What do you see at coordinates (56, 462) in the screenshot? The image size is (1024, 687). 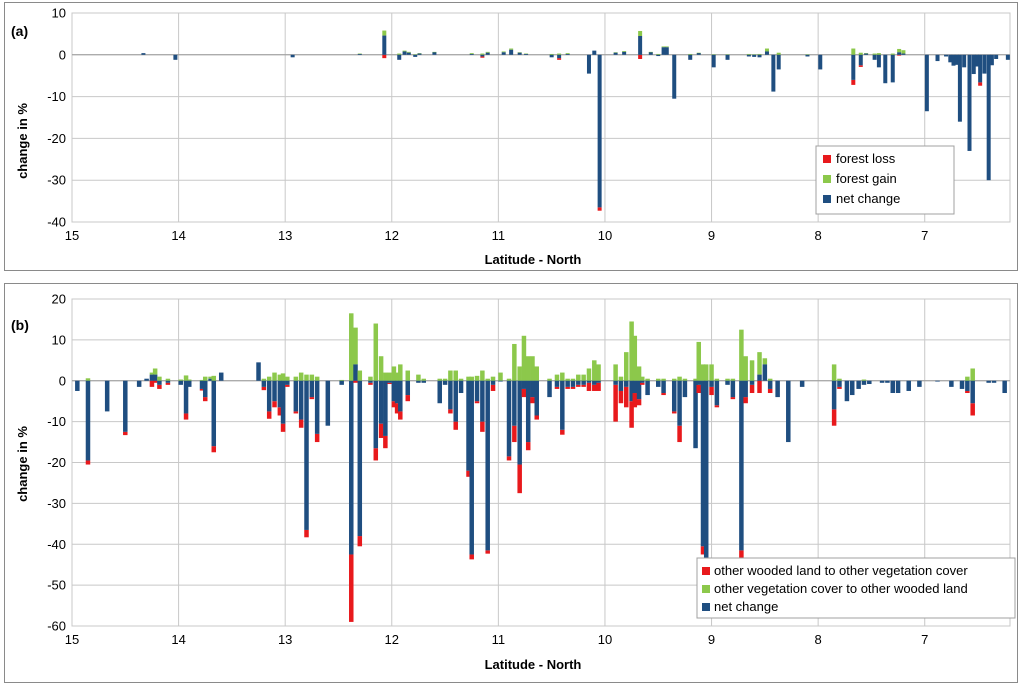 I see `b-y-tick-label: -20` at bounding box center [56, 462].